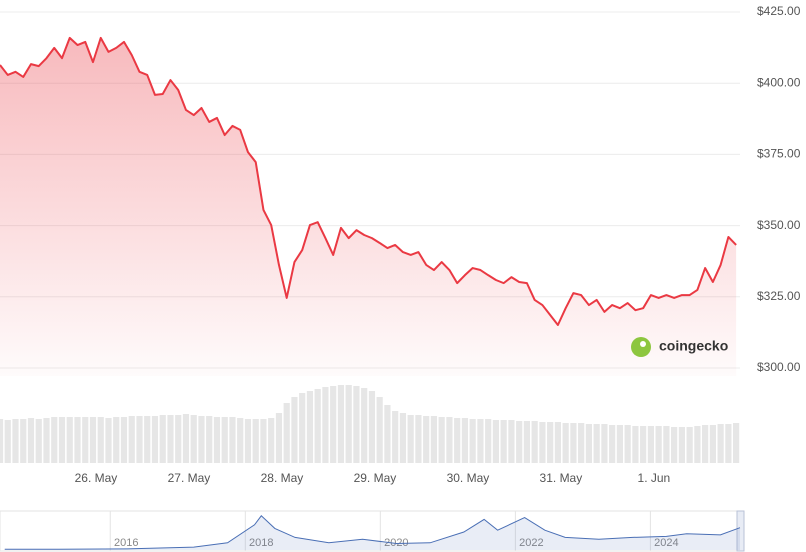 Image resolution: width=806 pixels, height=552 pixels. What do you see at coordinates (779, 154) in the screenshot?
I see `y-tick-label: $375.00` at bounding box center [779, 154].